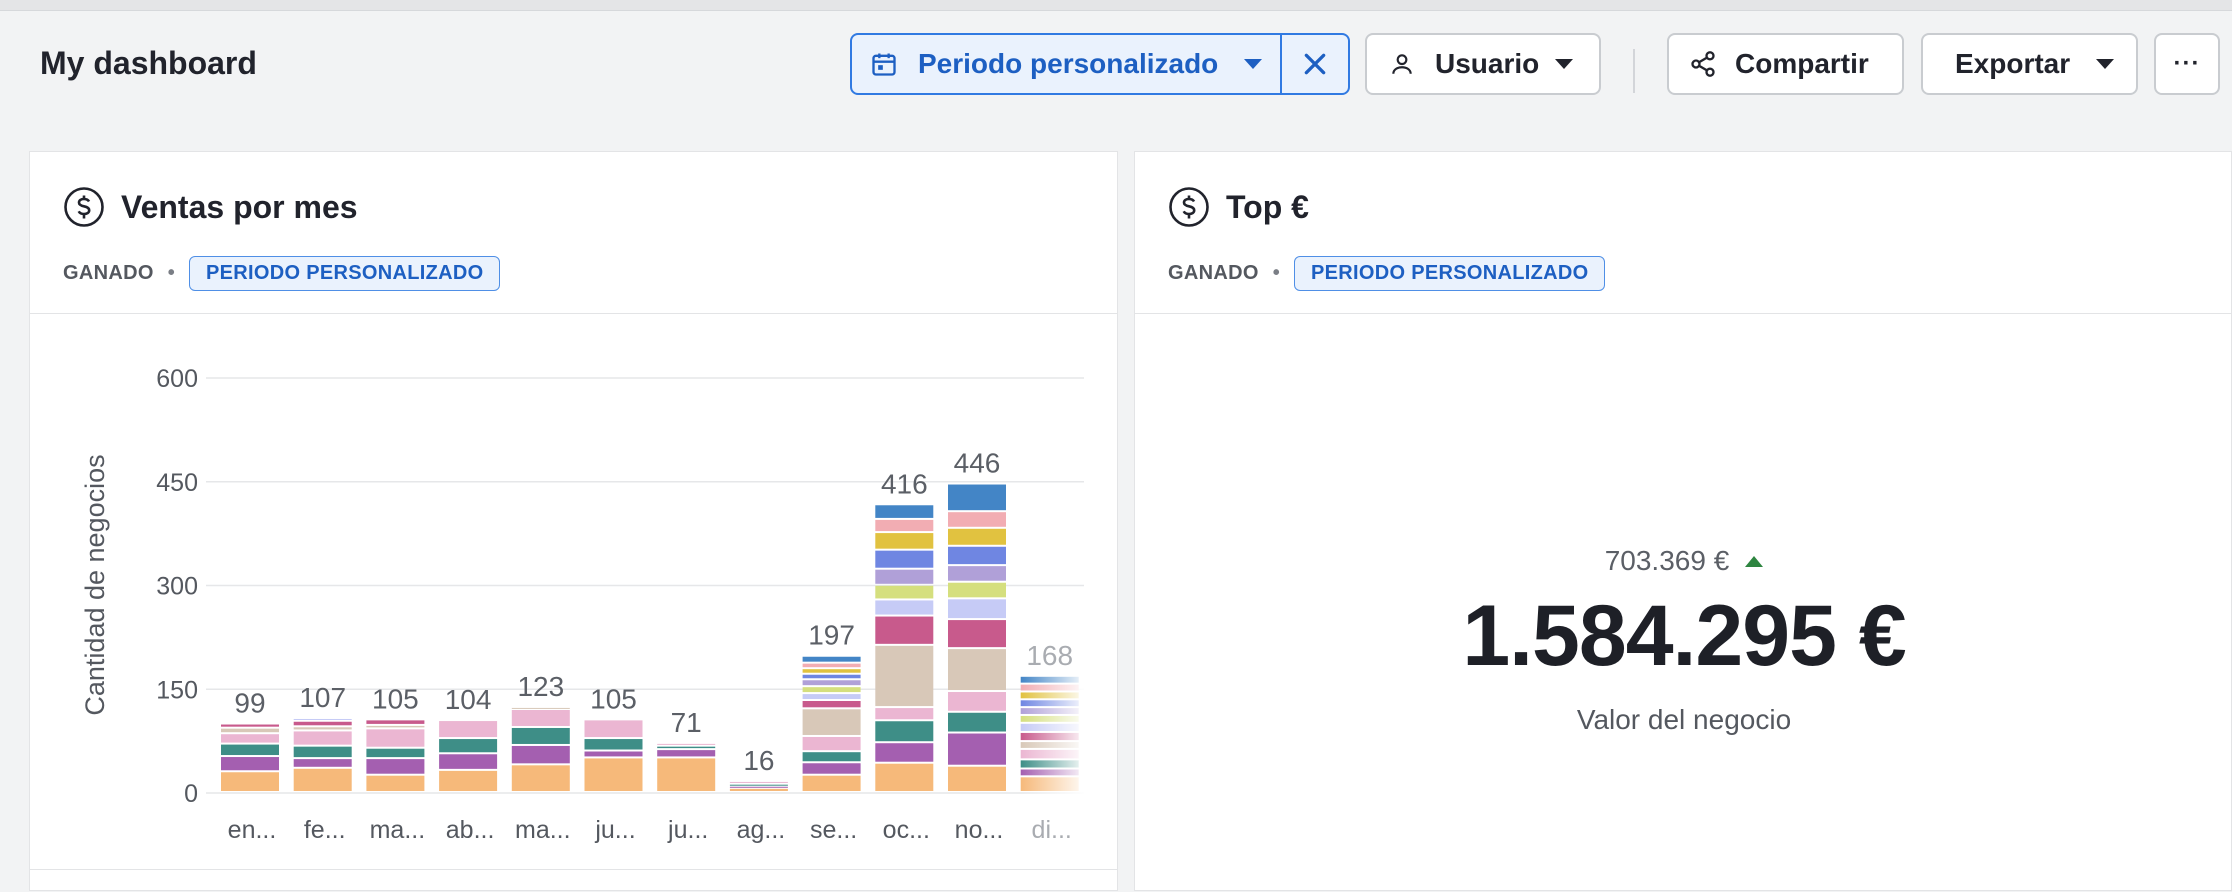 This screenshot has width=2232, height=892. Describe the element at coordinates (2187, 64) in the screenshot. I see `more-options-button: ···` at that location.